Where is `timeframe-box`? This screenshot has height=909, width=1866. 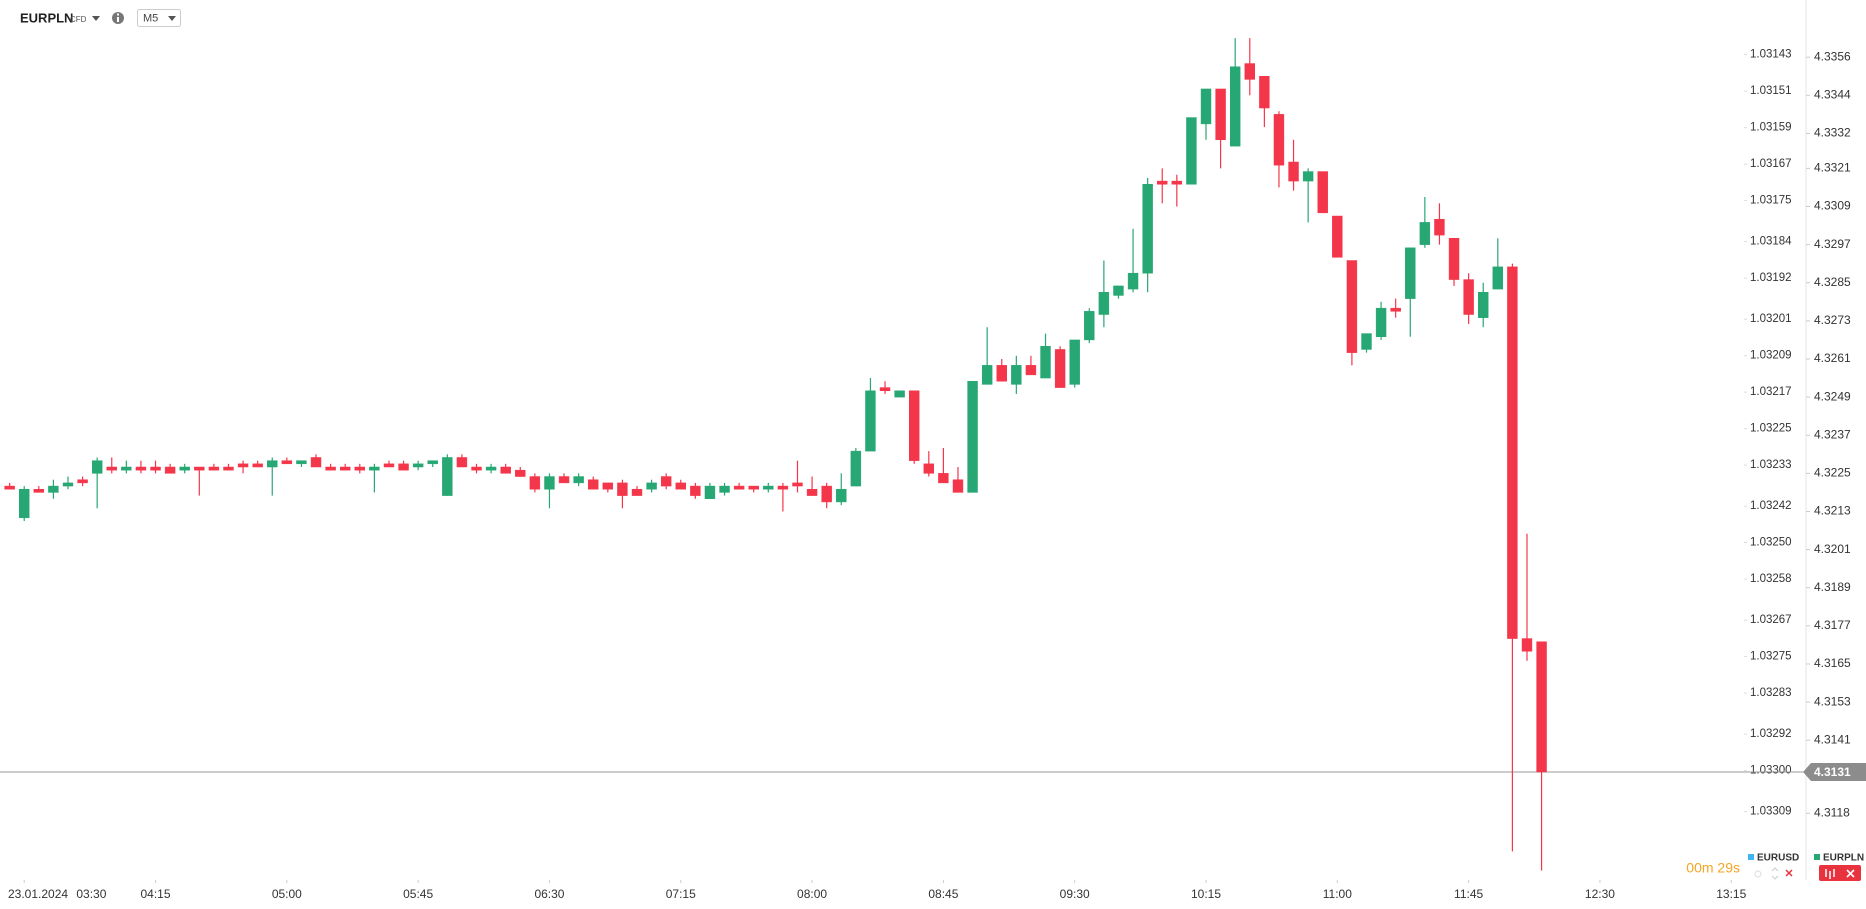 timeframe-box is located at coordinates (159, 18).